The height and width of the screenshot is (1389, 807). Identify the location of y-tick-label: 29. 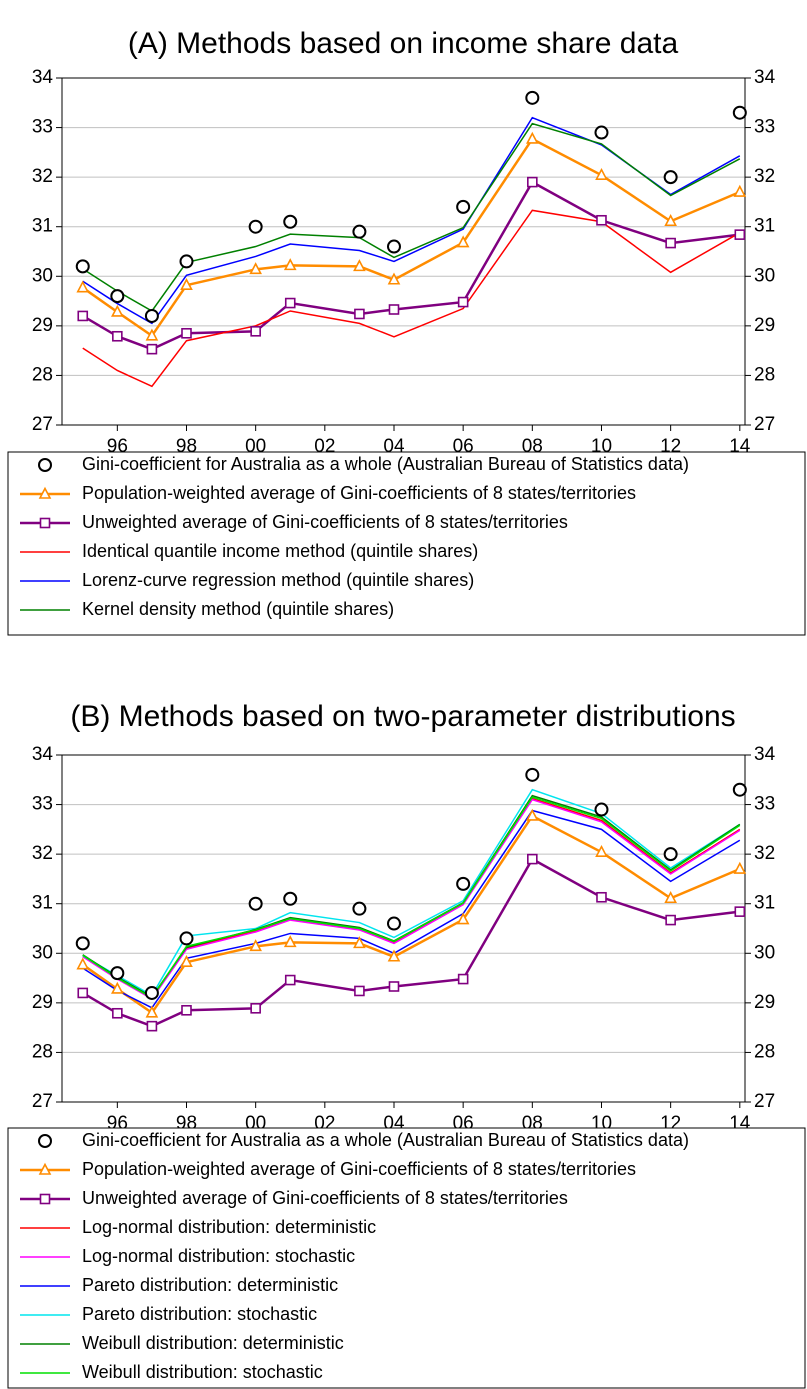
(42, 1002).